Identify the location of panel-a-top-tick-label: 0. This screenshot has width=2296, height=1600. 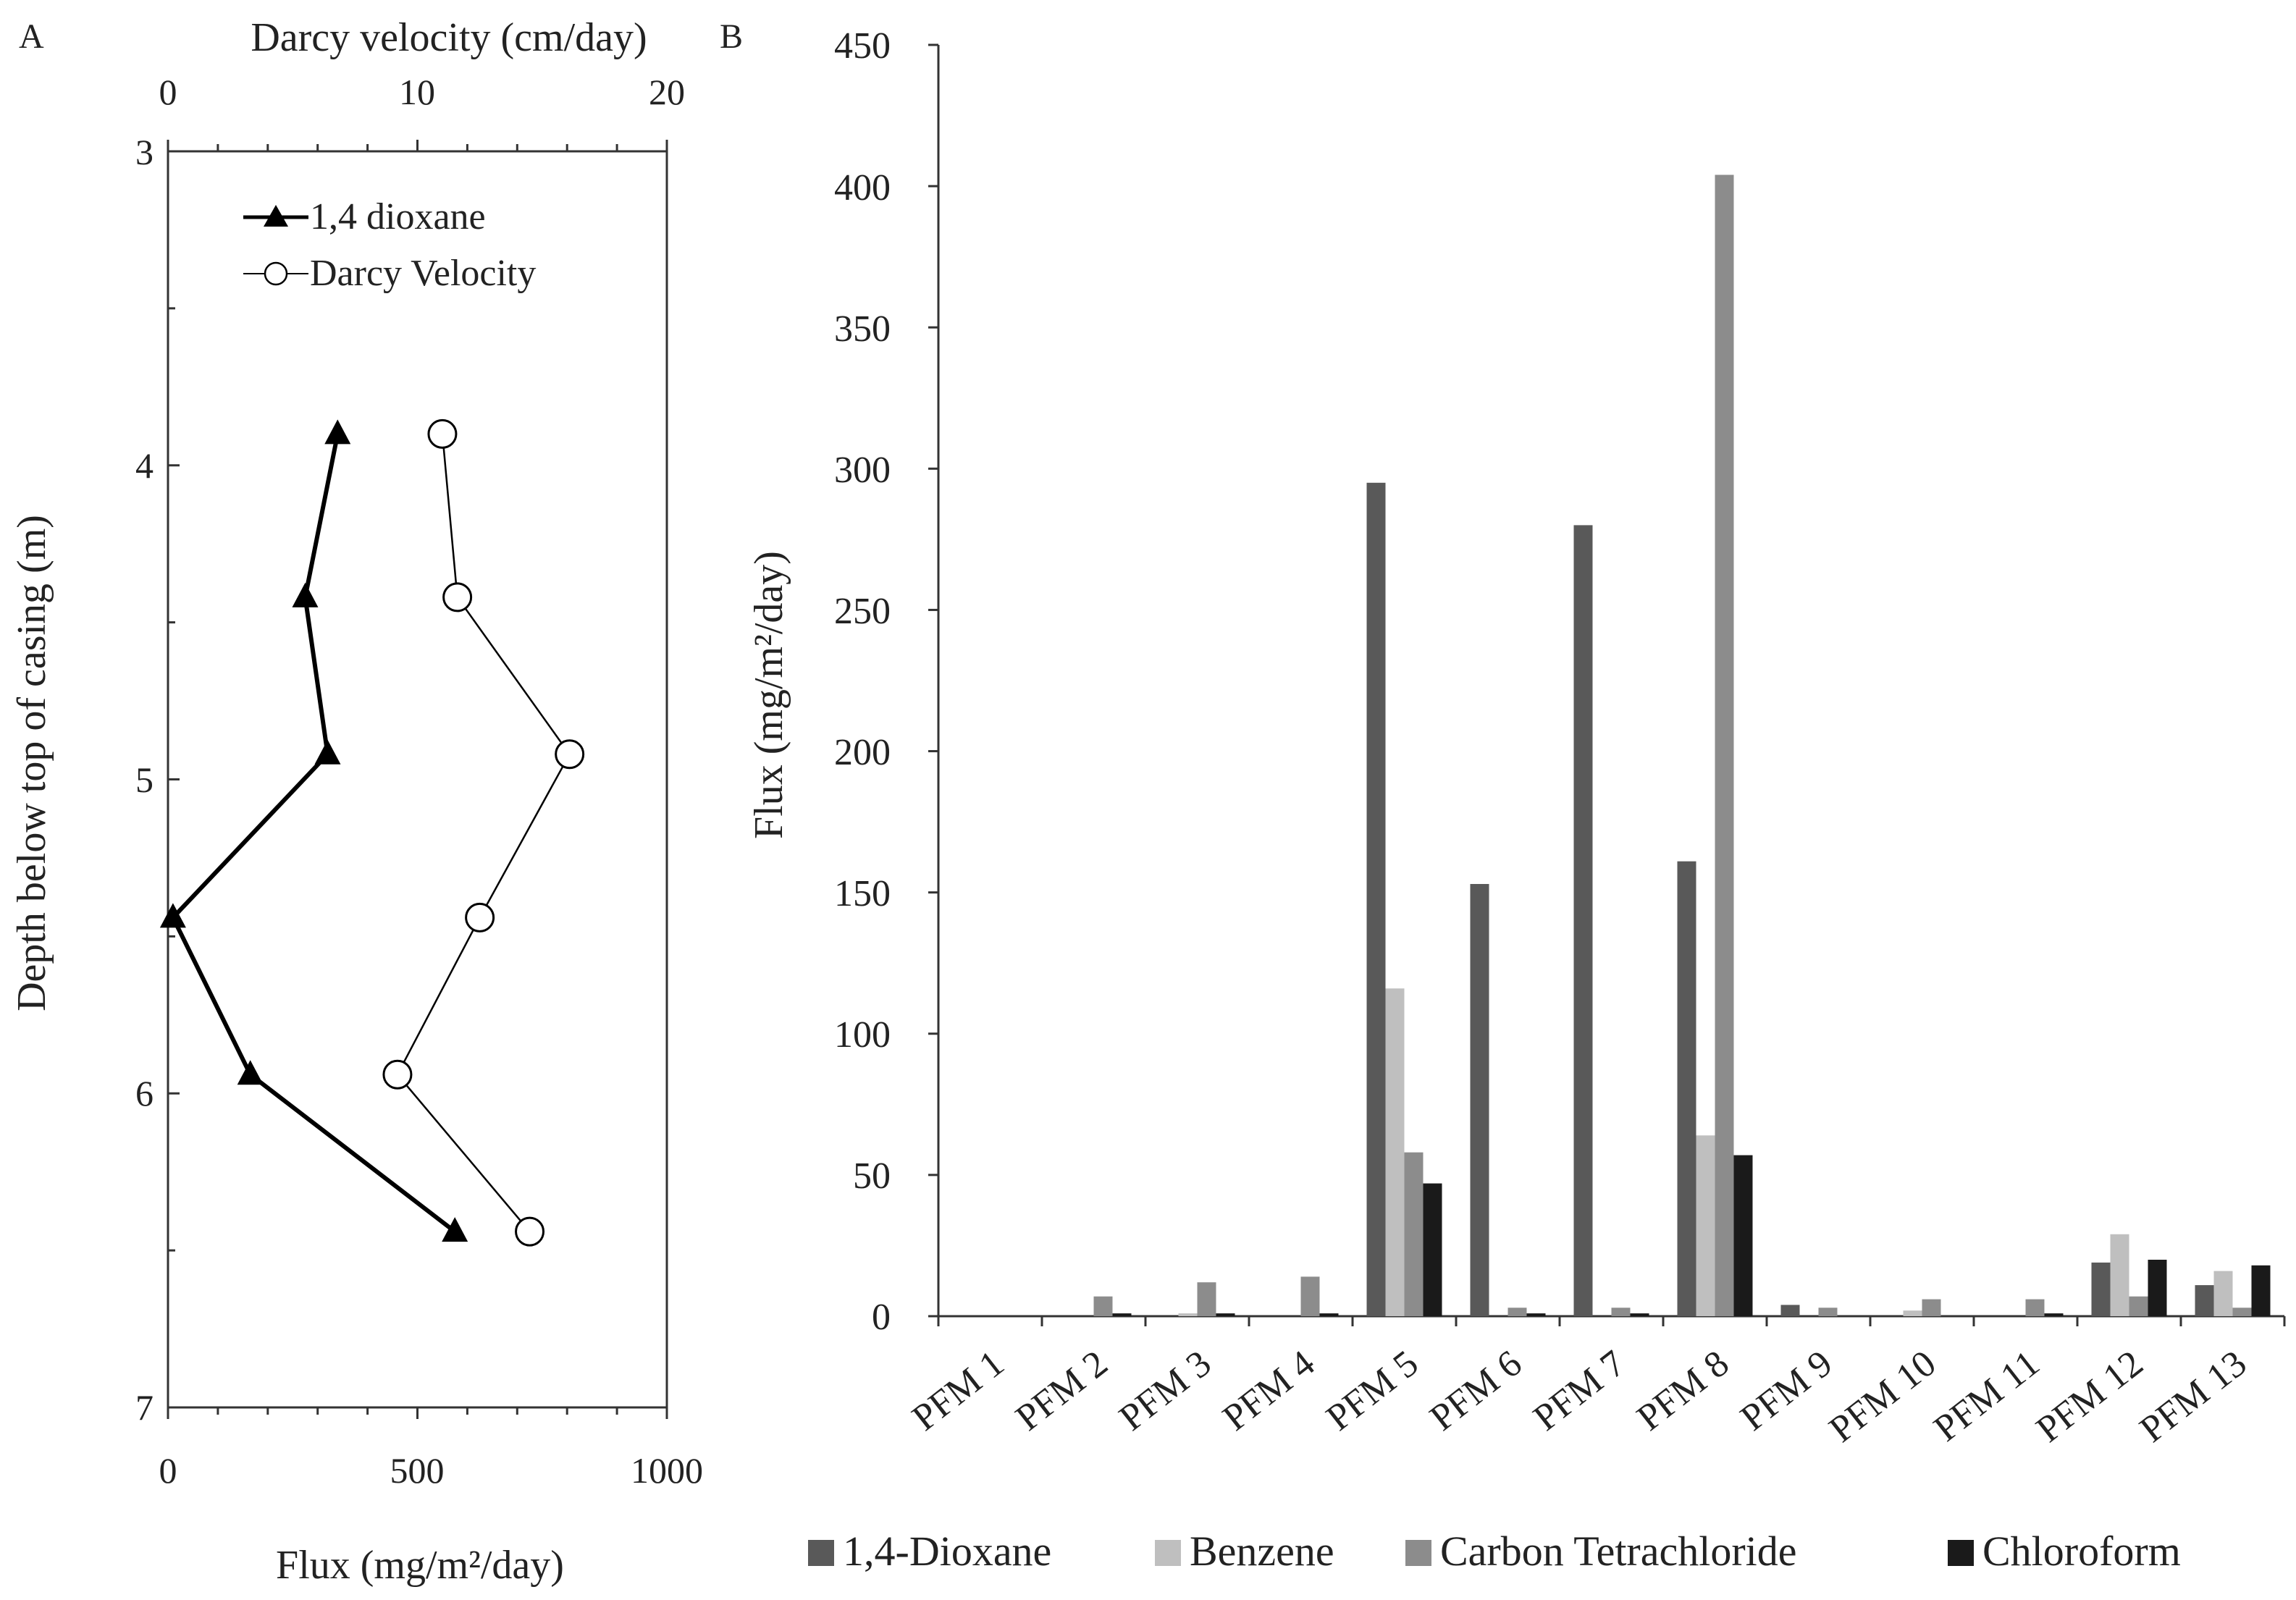
(168, 92).